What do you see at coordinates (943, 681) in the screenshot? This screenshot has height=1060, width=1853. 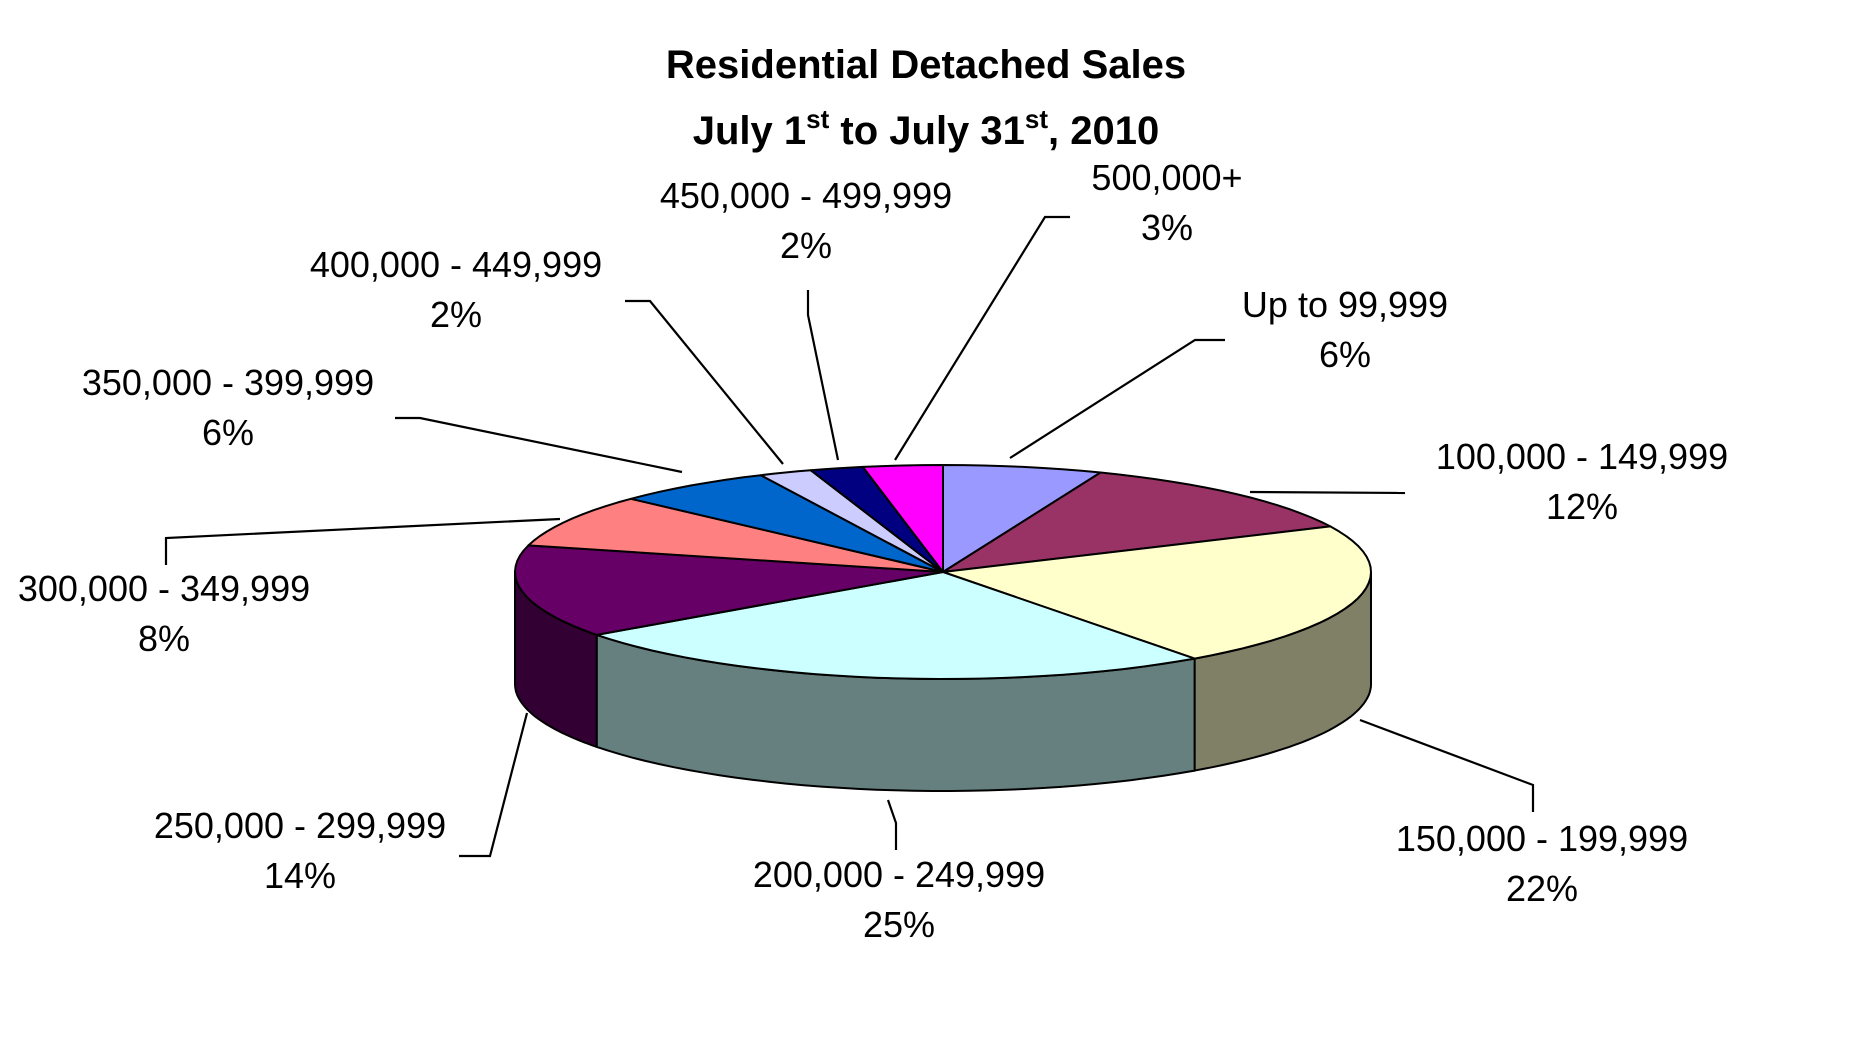 I see `pie-sides` at bounding box center [943, 681].